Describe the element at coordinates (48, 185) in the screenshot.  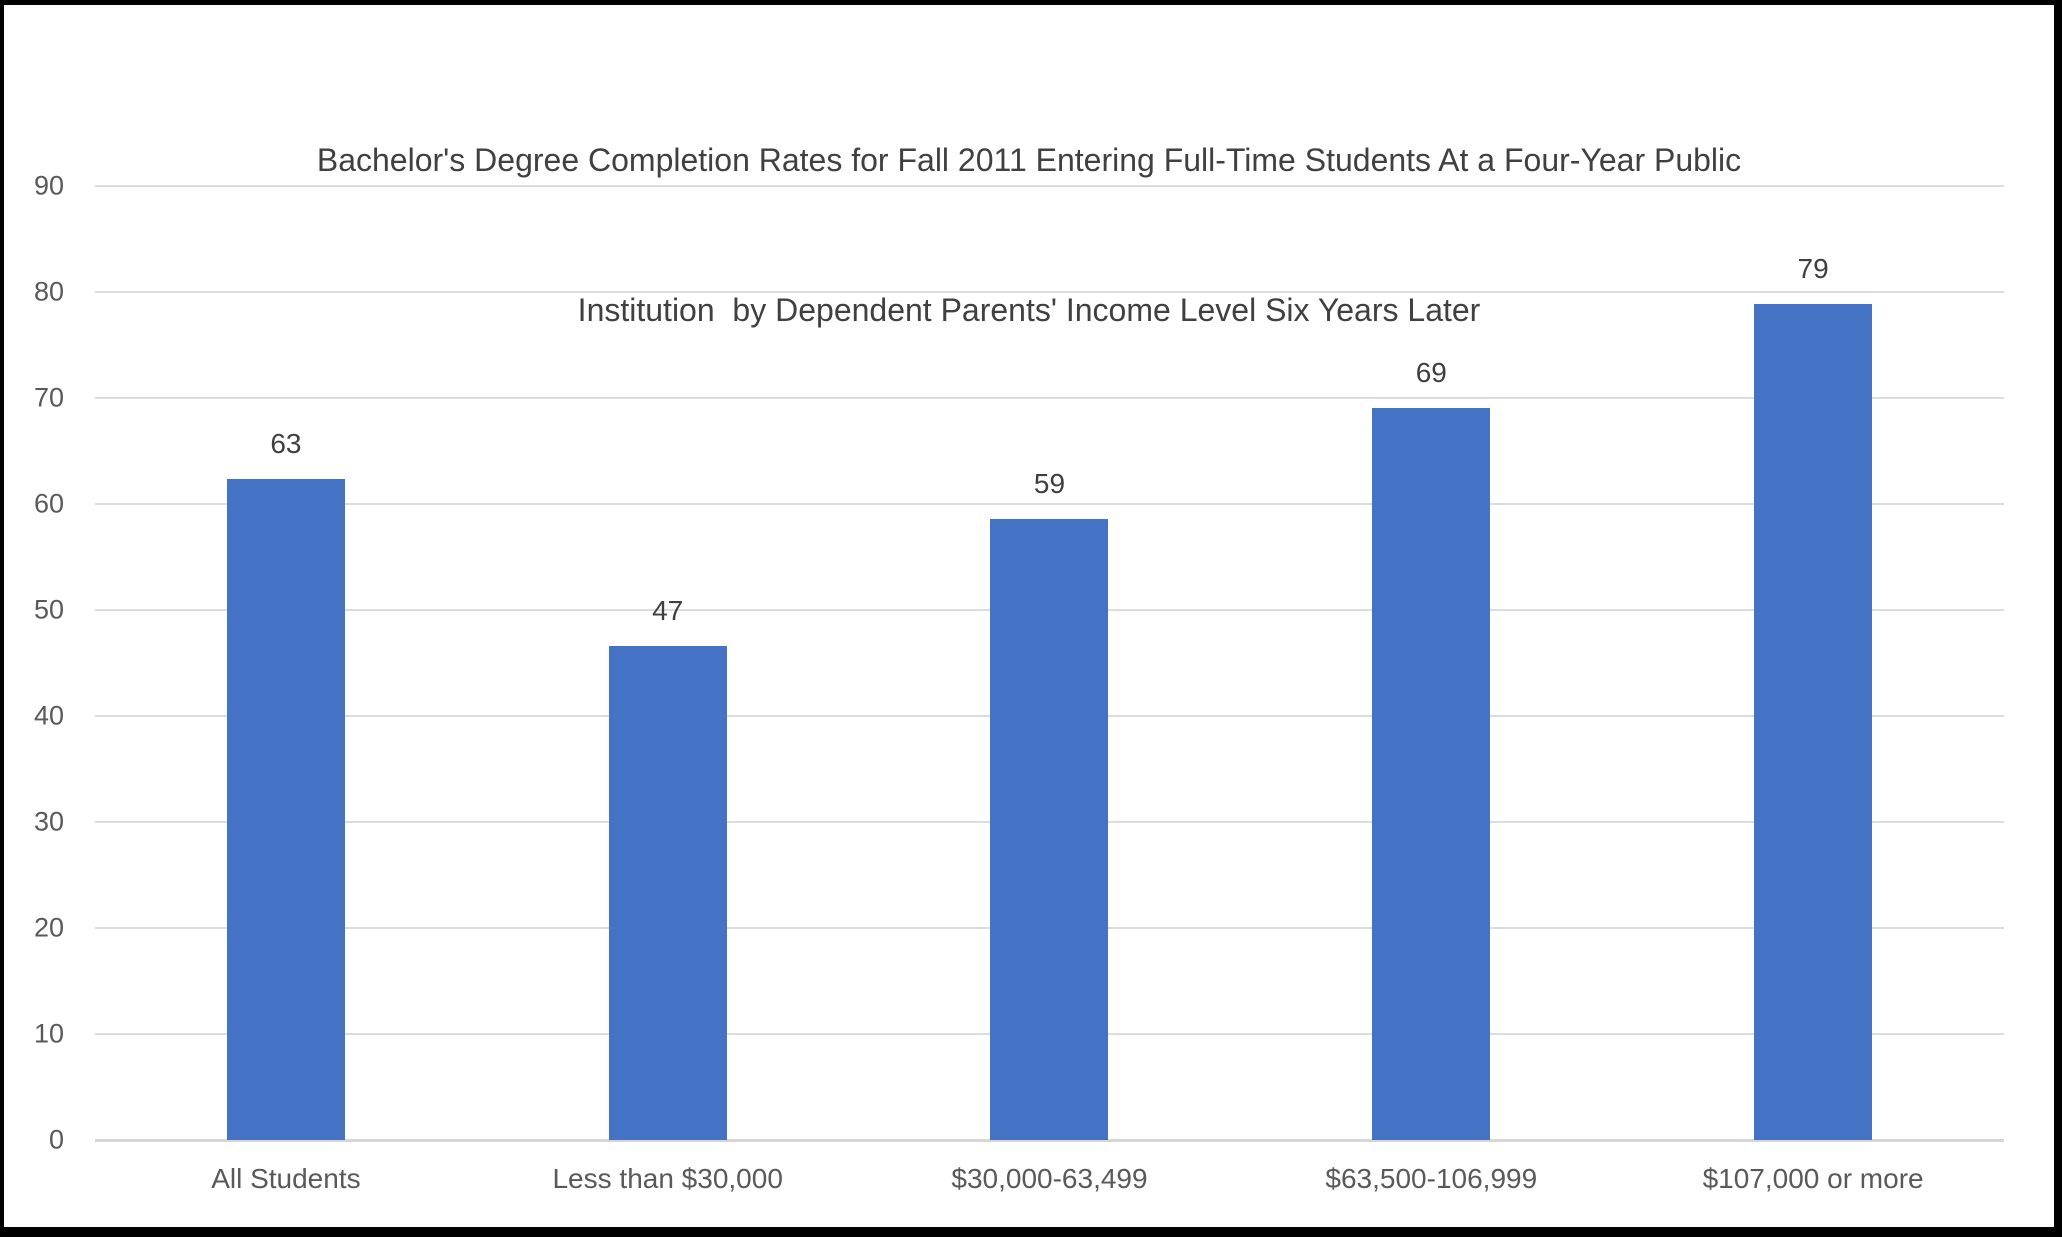
I see `y-tick-label-90: 90` at that location.